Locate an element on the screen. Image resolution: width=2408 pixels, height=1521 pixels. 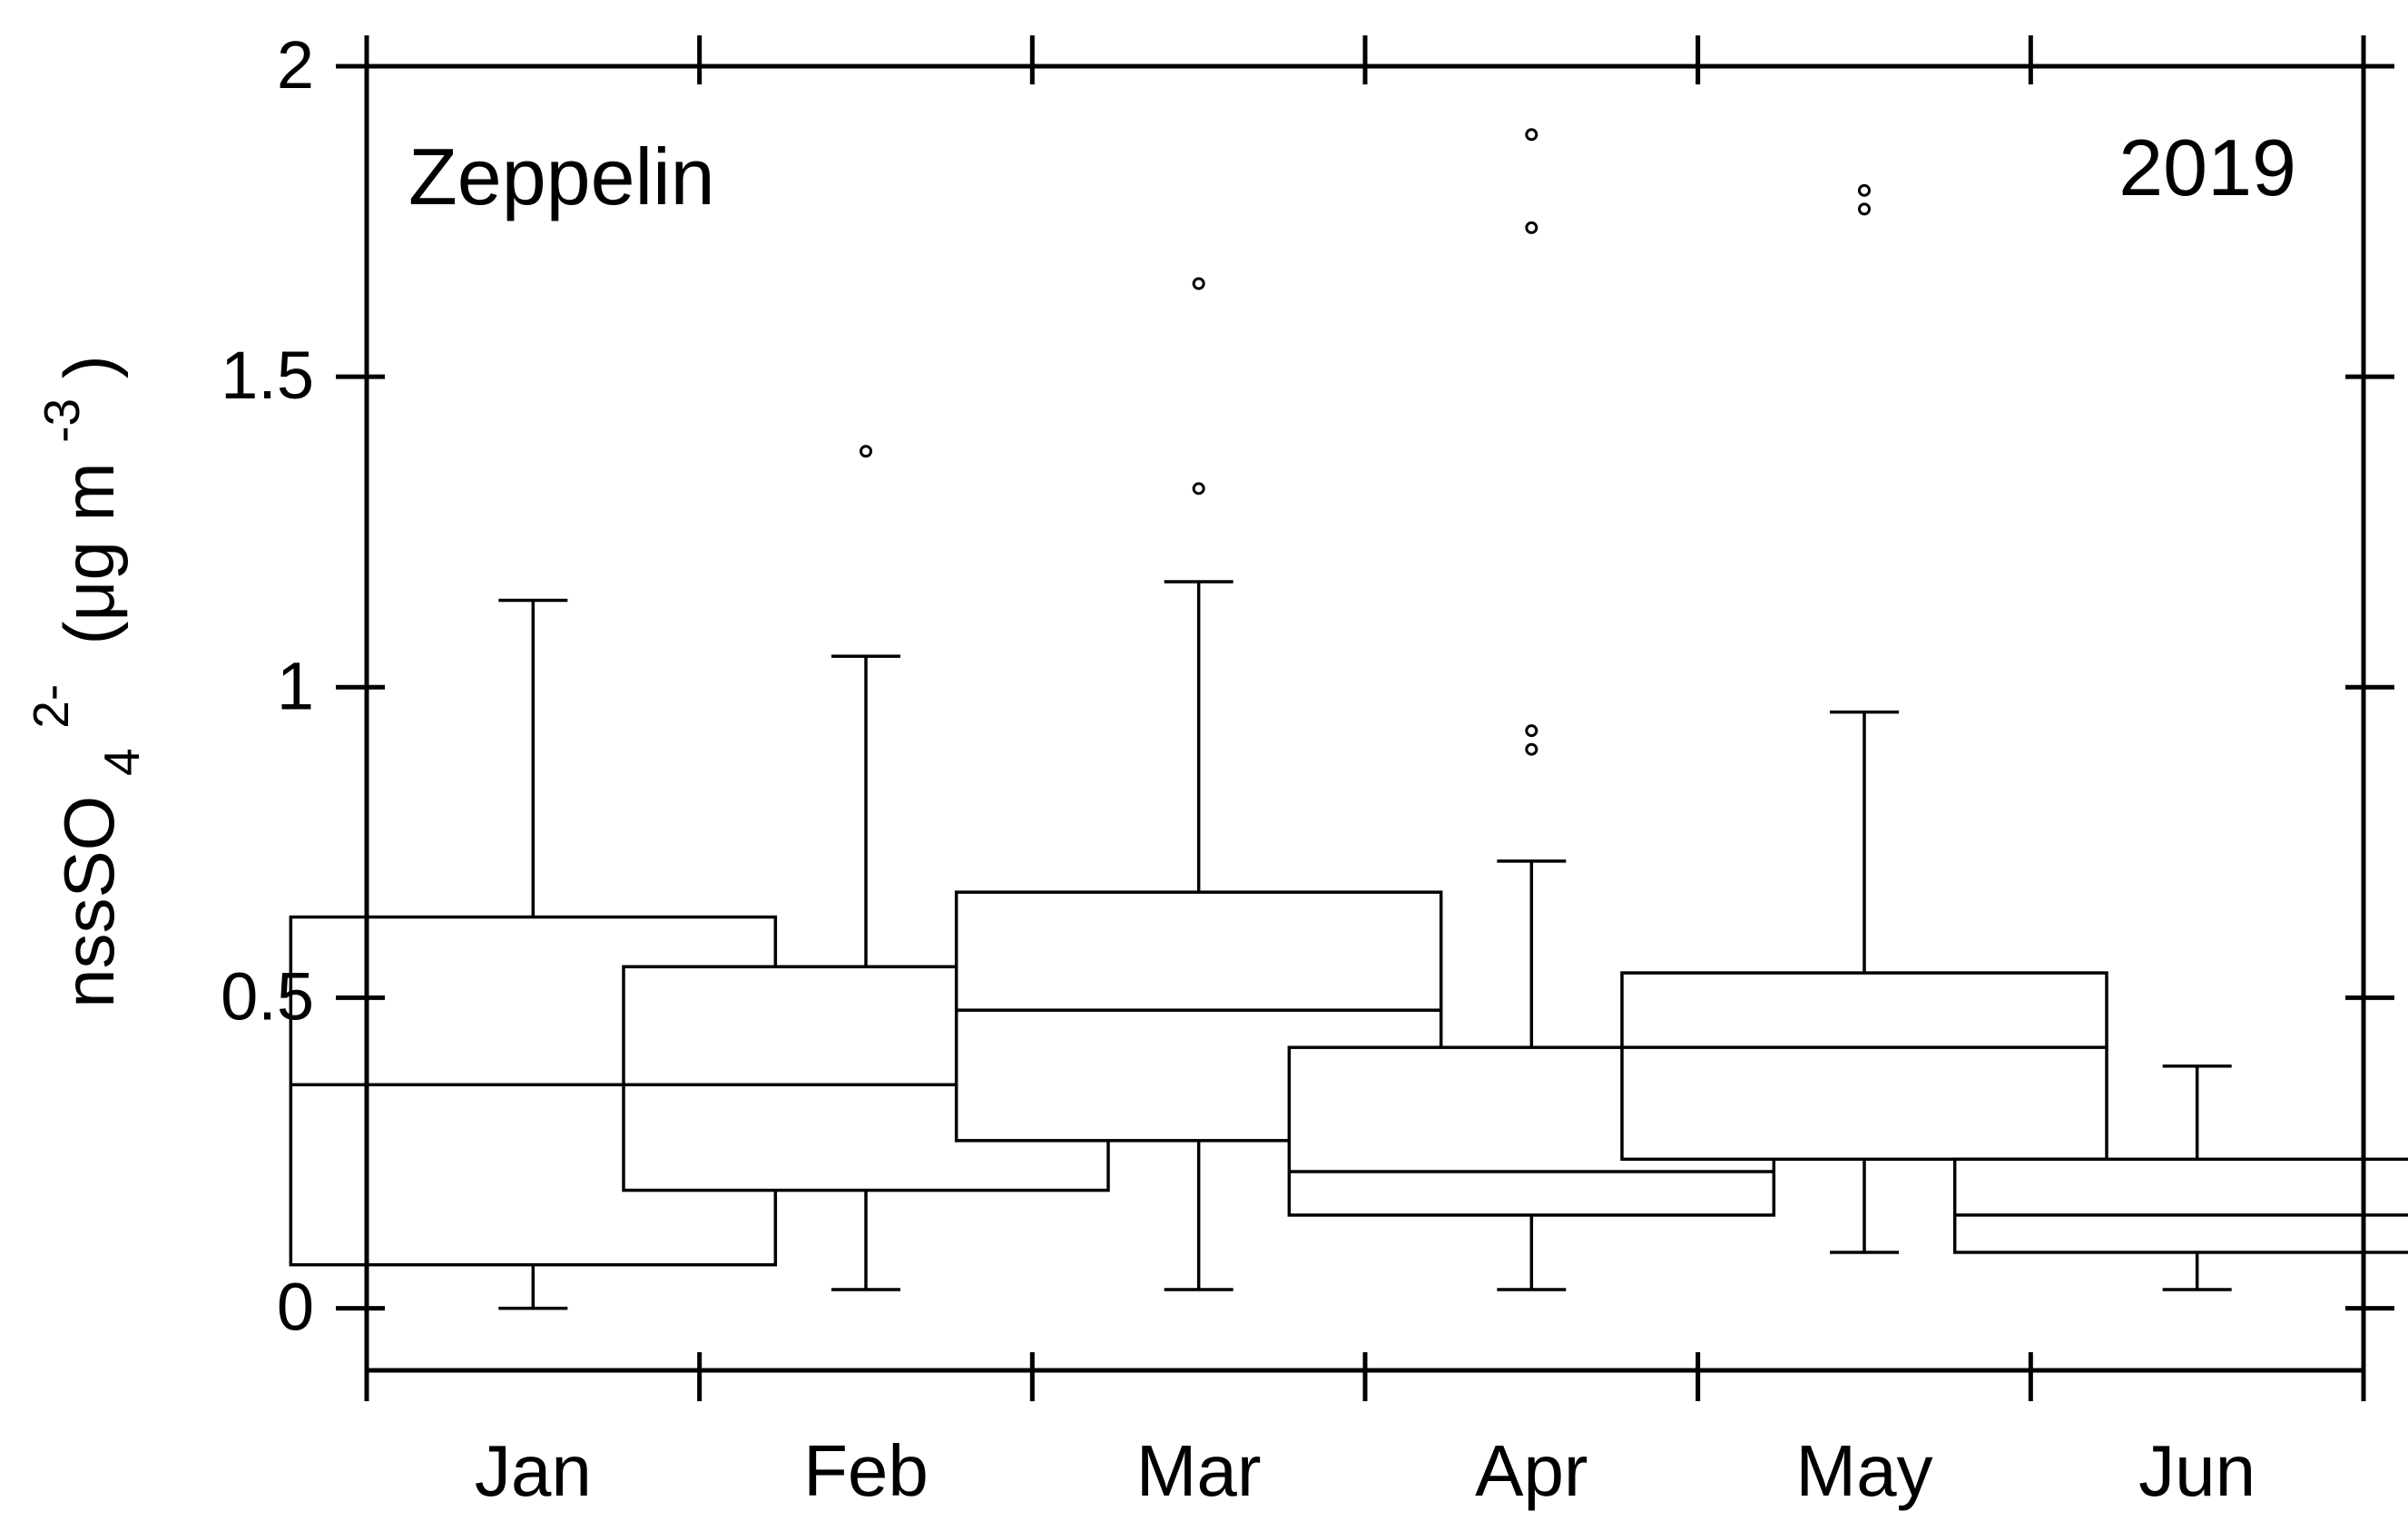
x-category-label: Apr is located at coordinates (1531, 1470).